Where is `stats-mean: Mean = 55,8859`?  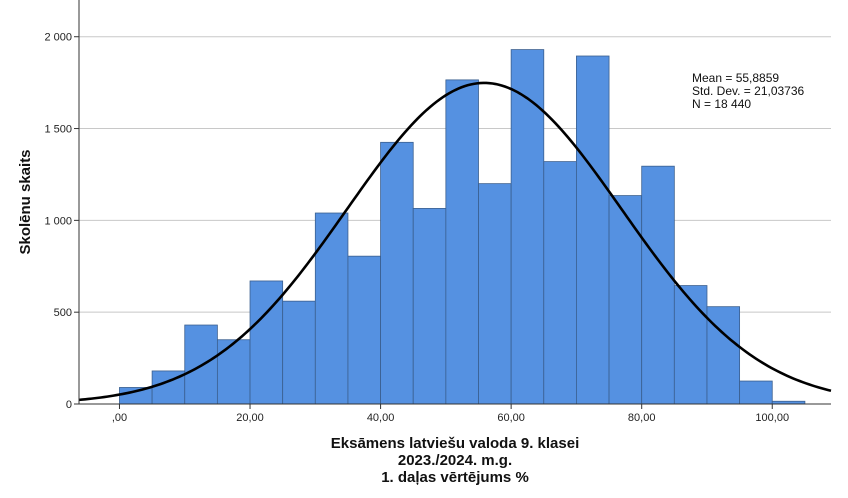 stats-mean: Mean = 55,8859 is located at coordinates (735, 78).